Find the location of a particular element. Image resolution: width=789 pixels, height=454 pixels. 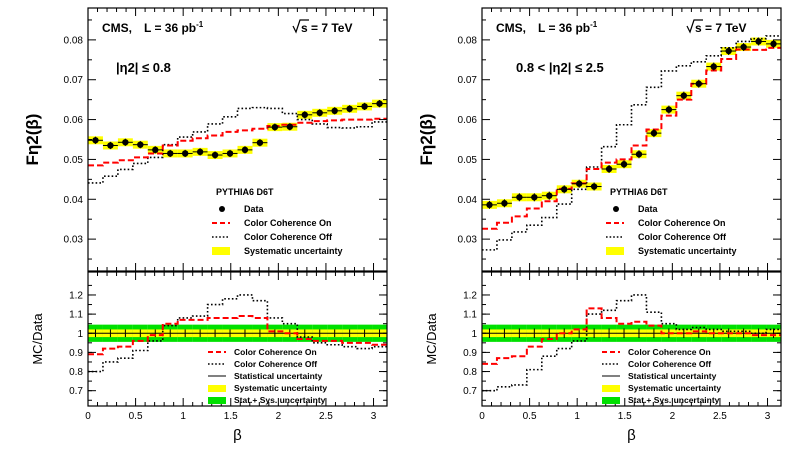

ratio-series-color-coherence-off is located at coordinates (237, 333).